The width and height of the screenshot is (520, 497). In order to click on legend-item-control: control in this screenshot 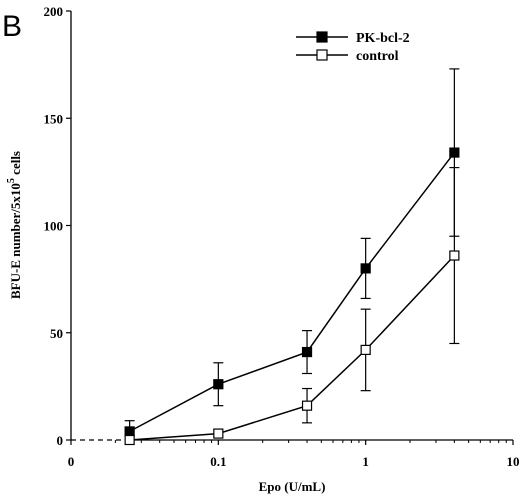, I will do `click(347, 56)`.